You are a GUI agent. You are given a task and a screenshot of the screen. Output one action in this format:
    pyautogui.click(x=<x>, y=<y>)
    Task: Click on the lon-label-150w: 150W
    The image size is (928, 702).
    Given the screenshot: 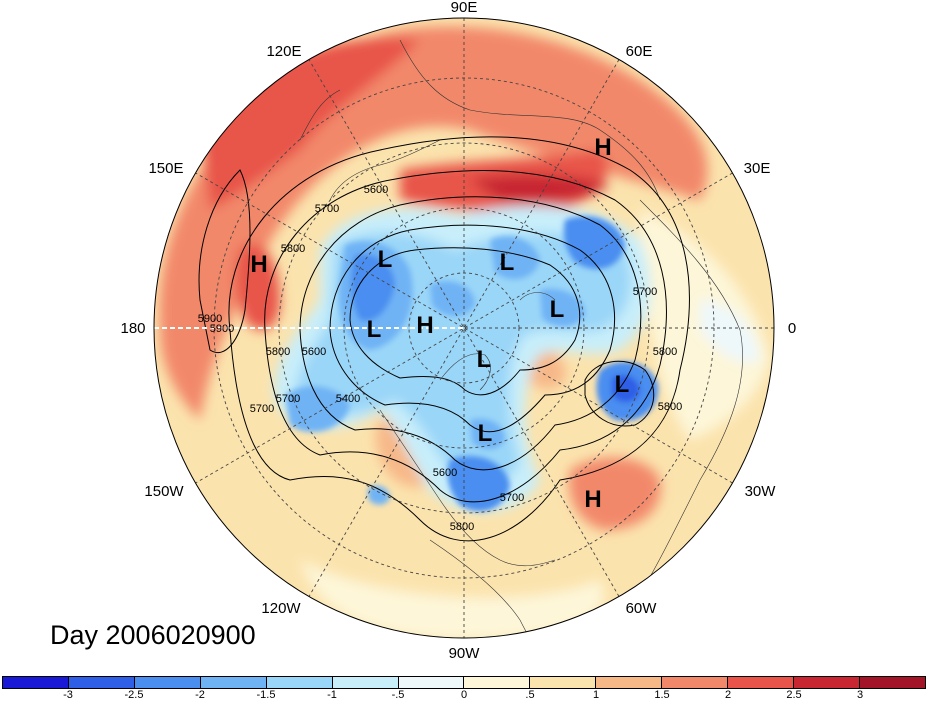 What is the action you would take?
    pyautogui.click(x=164, y=491)
    